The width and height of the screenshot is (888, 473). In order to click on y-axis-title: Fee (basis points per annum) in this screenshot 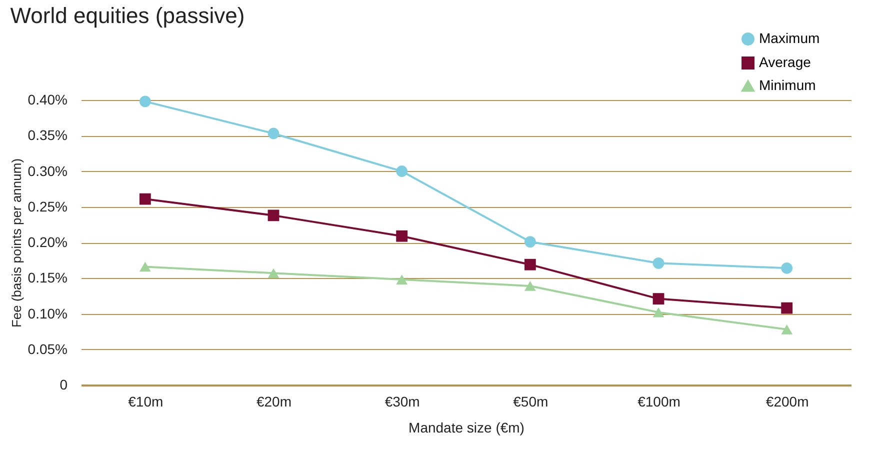, I will do `click(16, 243)`.